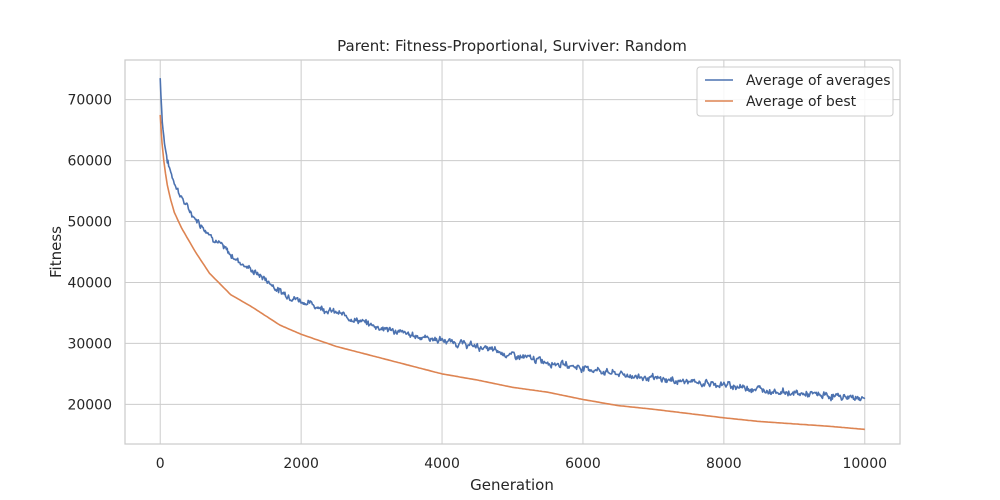  What do you see at coordinates (521, 464) in the screenshot?
I see `x-tick-labels: 0 2000 4000 6000 8000 10000` at bounding box center [521, 464].